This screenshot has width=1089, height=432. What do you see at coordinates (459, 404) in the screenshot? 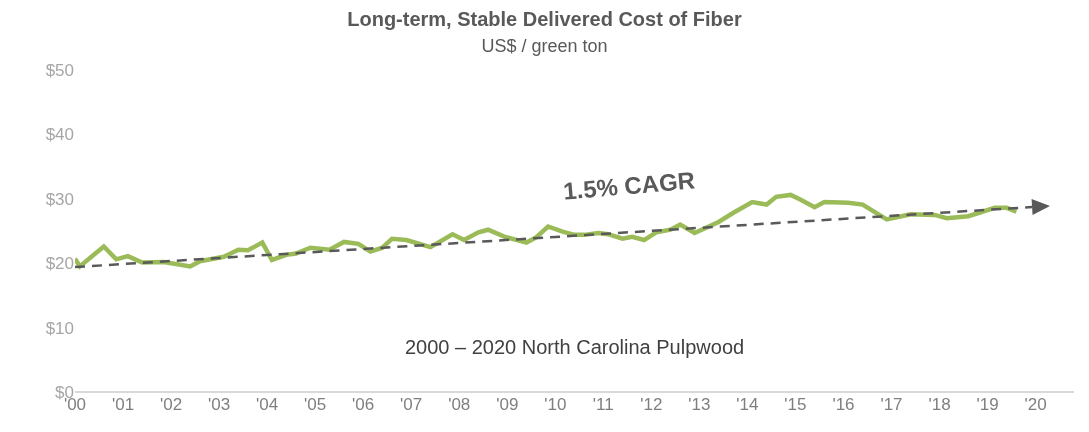
I see `x-tick-label: '08` at bounding box center [459, 404].